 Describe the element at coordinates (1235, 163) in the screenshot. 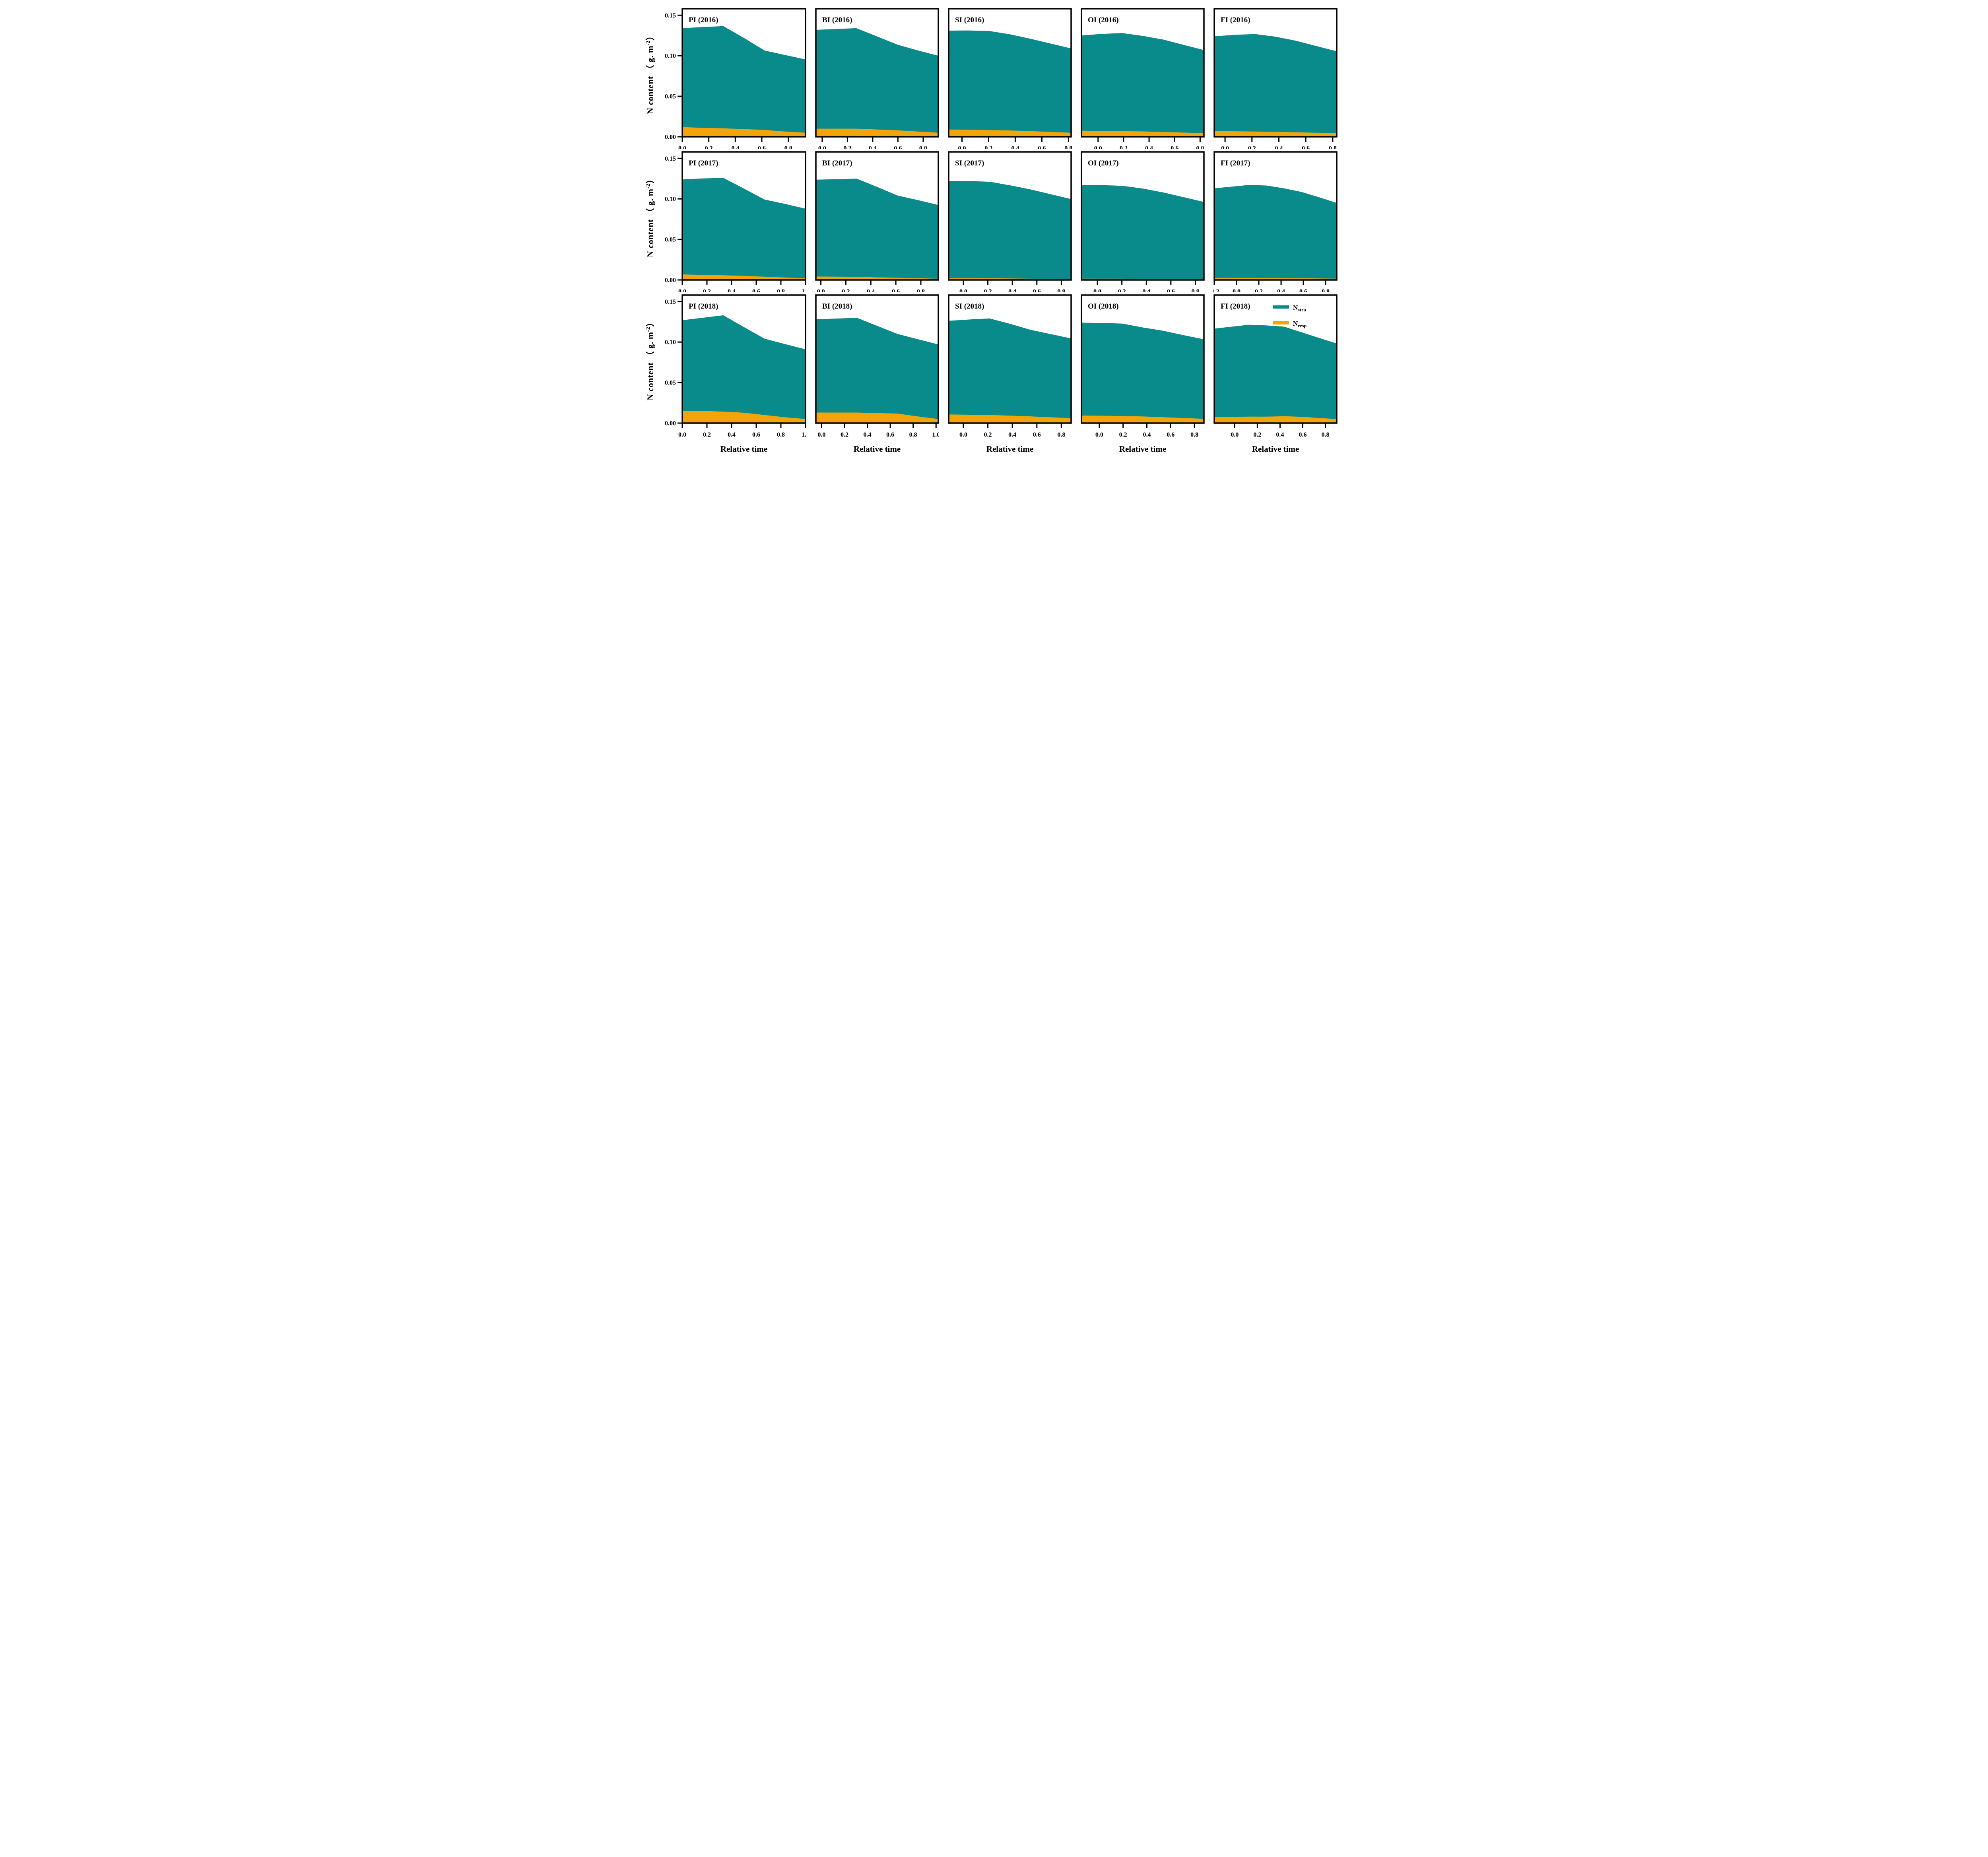

I see `panel-title: FI (2017)` at that location.